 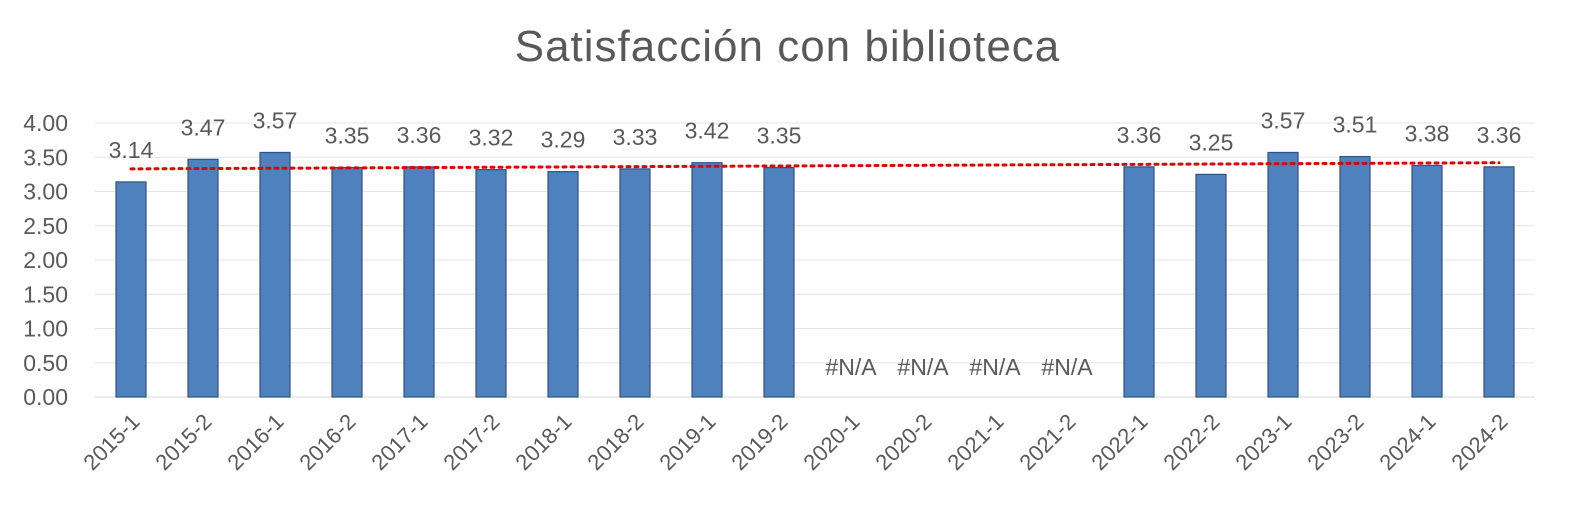 What do you see at coordinates (45, 329) in the screenshot?
I see `y-tick-label: 1.00` at bounding box center [45, 329].